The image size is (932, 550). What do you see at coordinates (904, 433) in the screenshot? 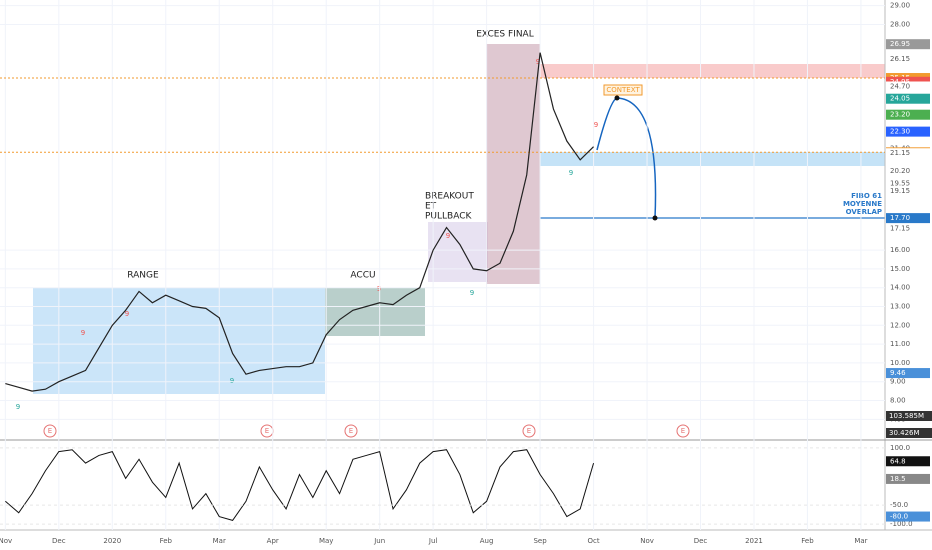
I see `volume-tag: 30.426M` at bounding box center [904, 433].